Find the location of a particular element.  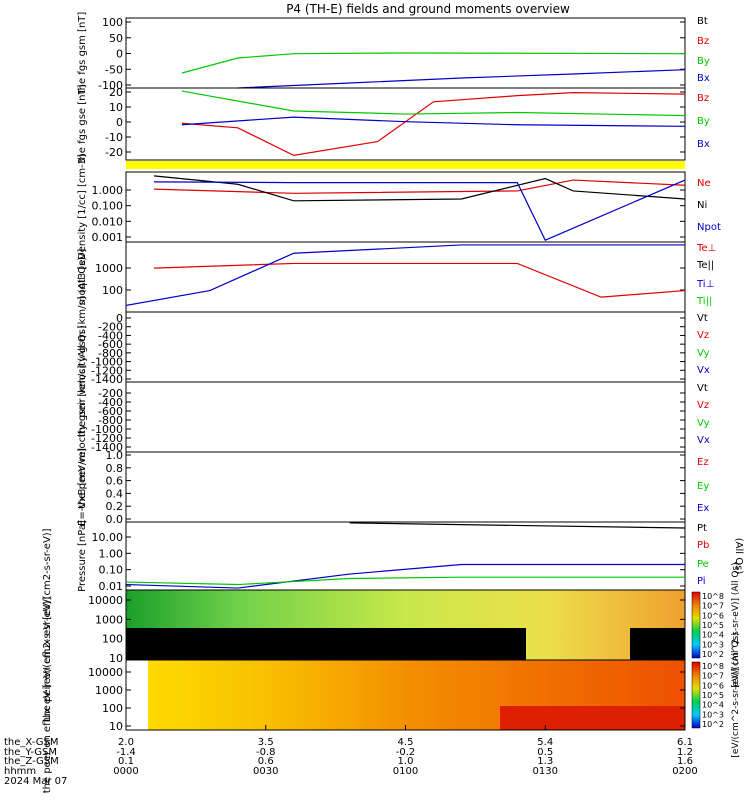

panel-7: 1.00.80.60.40.20.0 E=-VxB [mV/m] Ez Ey Ex is located at coordinates (393, 487).